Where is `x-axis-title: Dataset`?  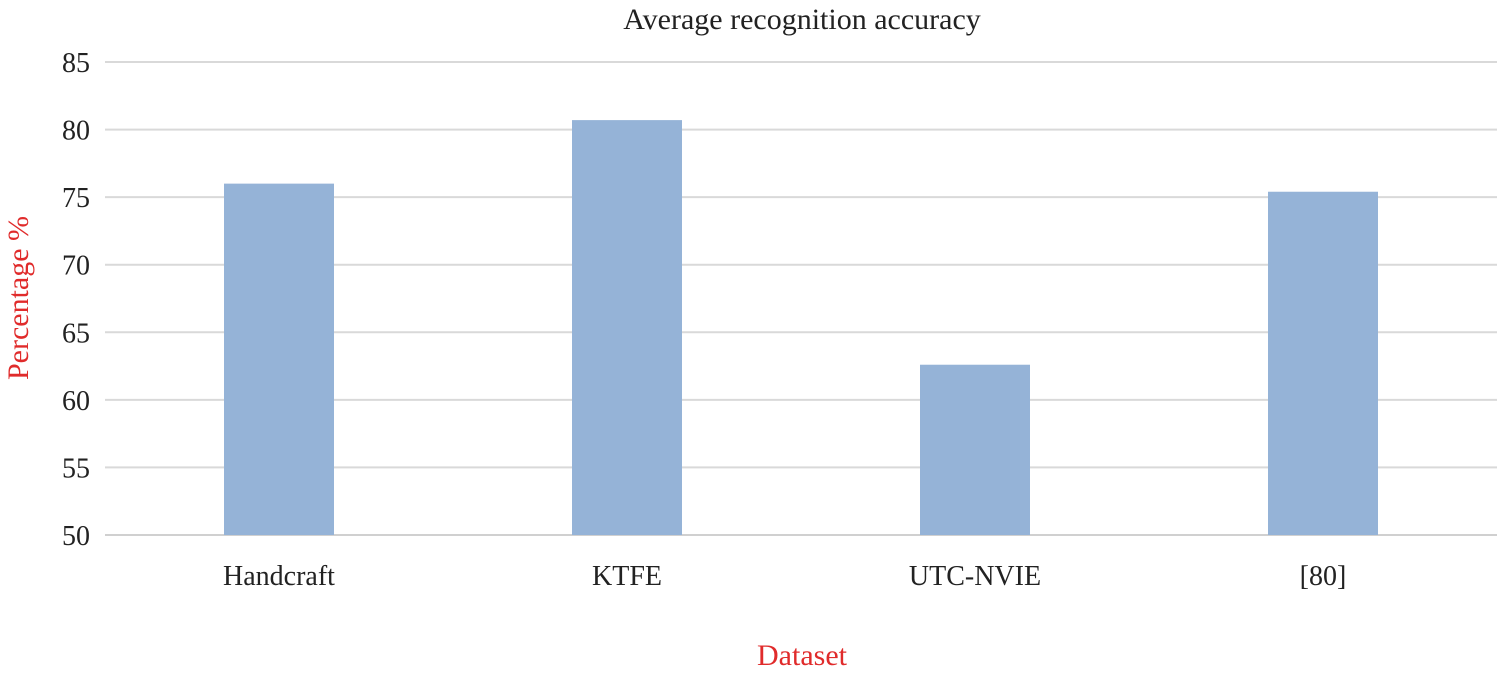
x-axis-title: Dataset is located at coordinates (802, 655).